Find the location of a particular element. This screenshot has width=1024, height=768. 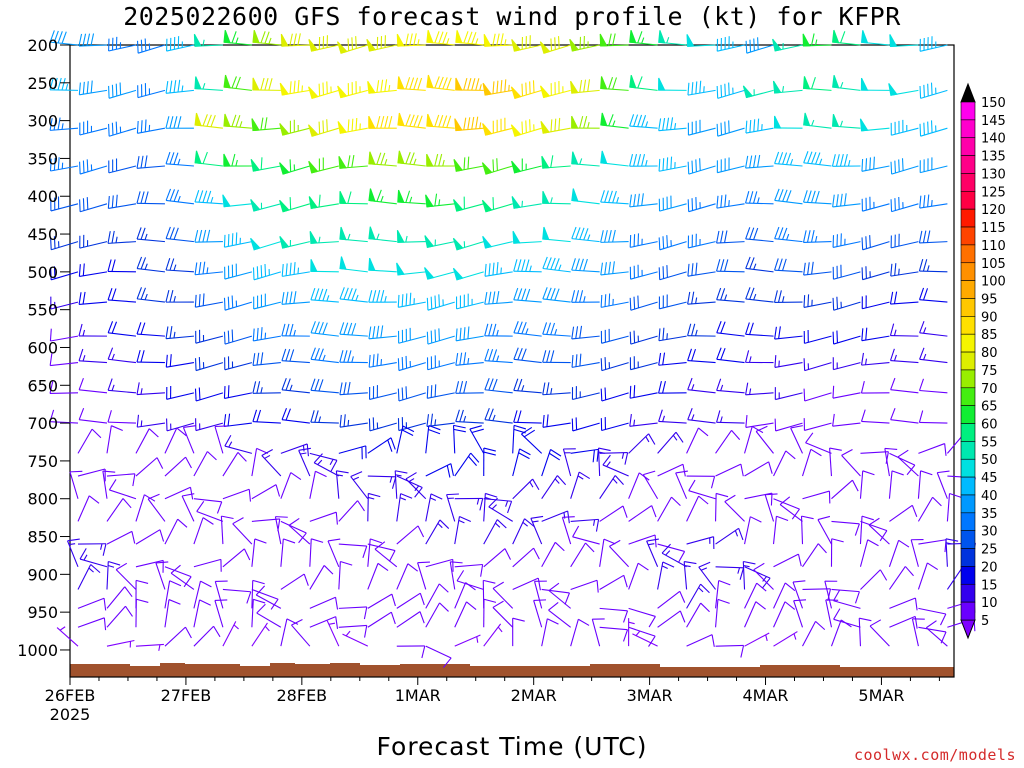

y-tick-label: 800 is located at coordinates (42, 499).